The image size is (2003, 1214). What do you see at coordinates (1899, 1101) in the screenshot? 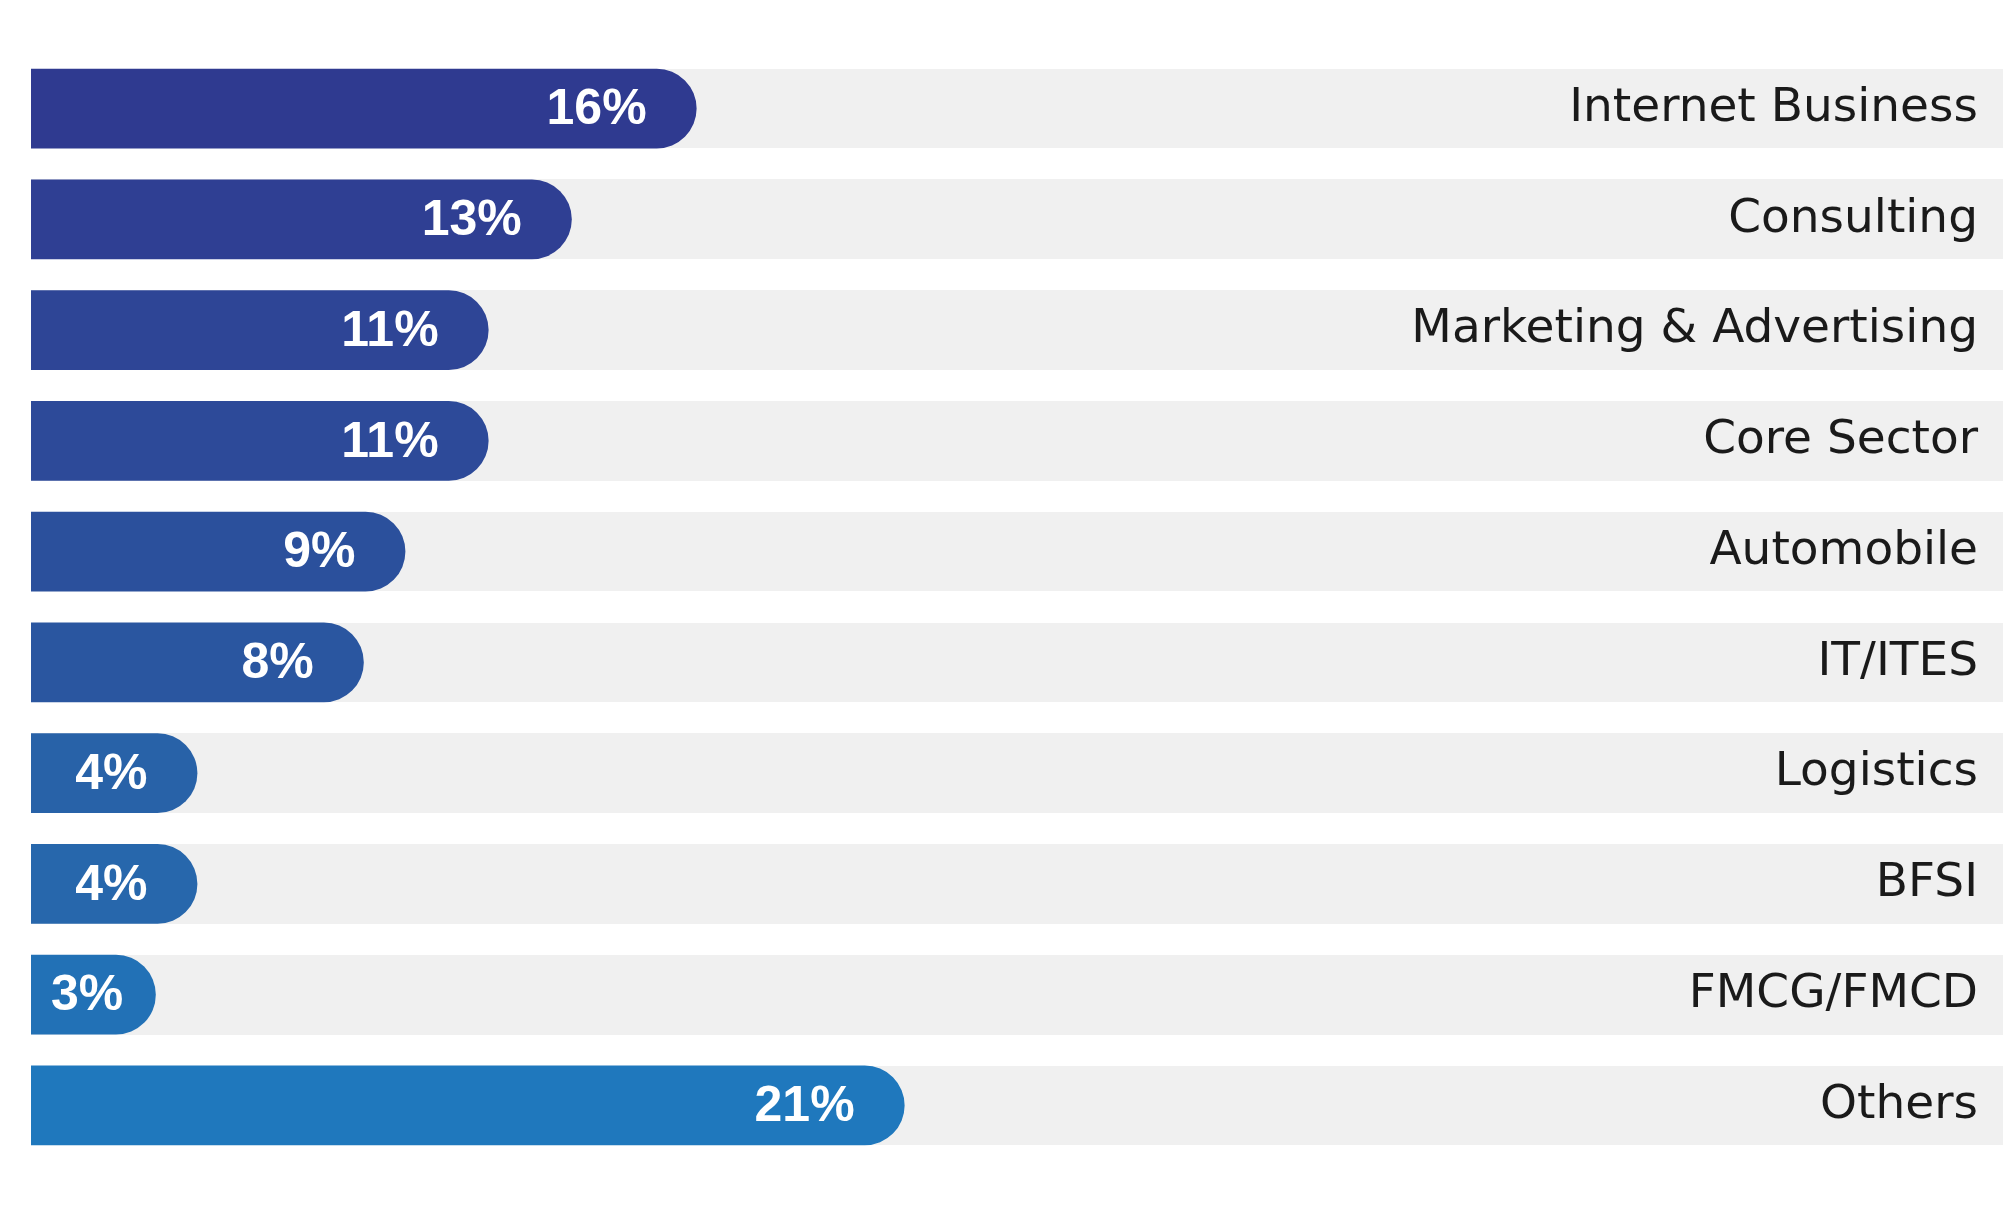
I see `y-tick-label: Others` at bounding box center [1899, 1101].